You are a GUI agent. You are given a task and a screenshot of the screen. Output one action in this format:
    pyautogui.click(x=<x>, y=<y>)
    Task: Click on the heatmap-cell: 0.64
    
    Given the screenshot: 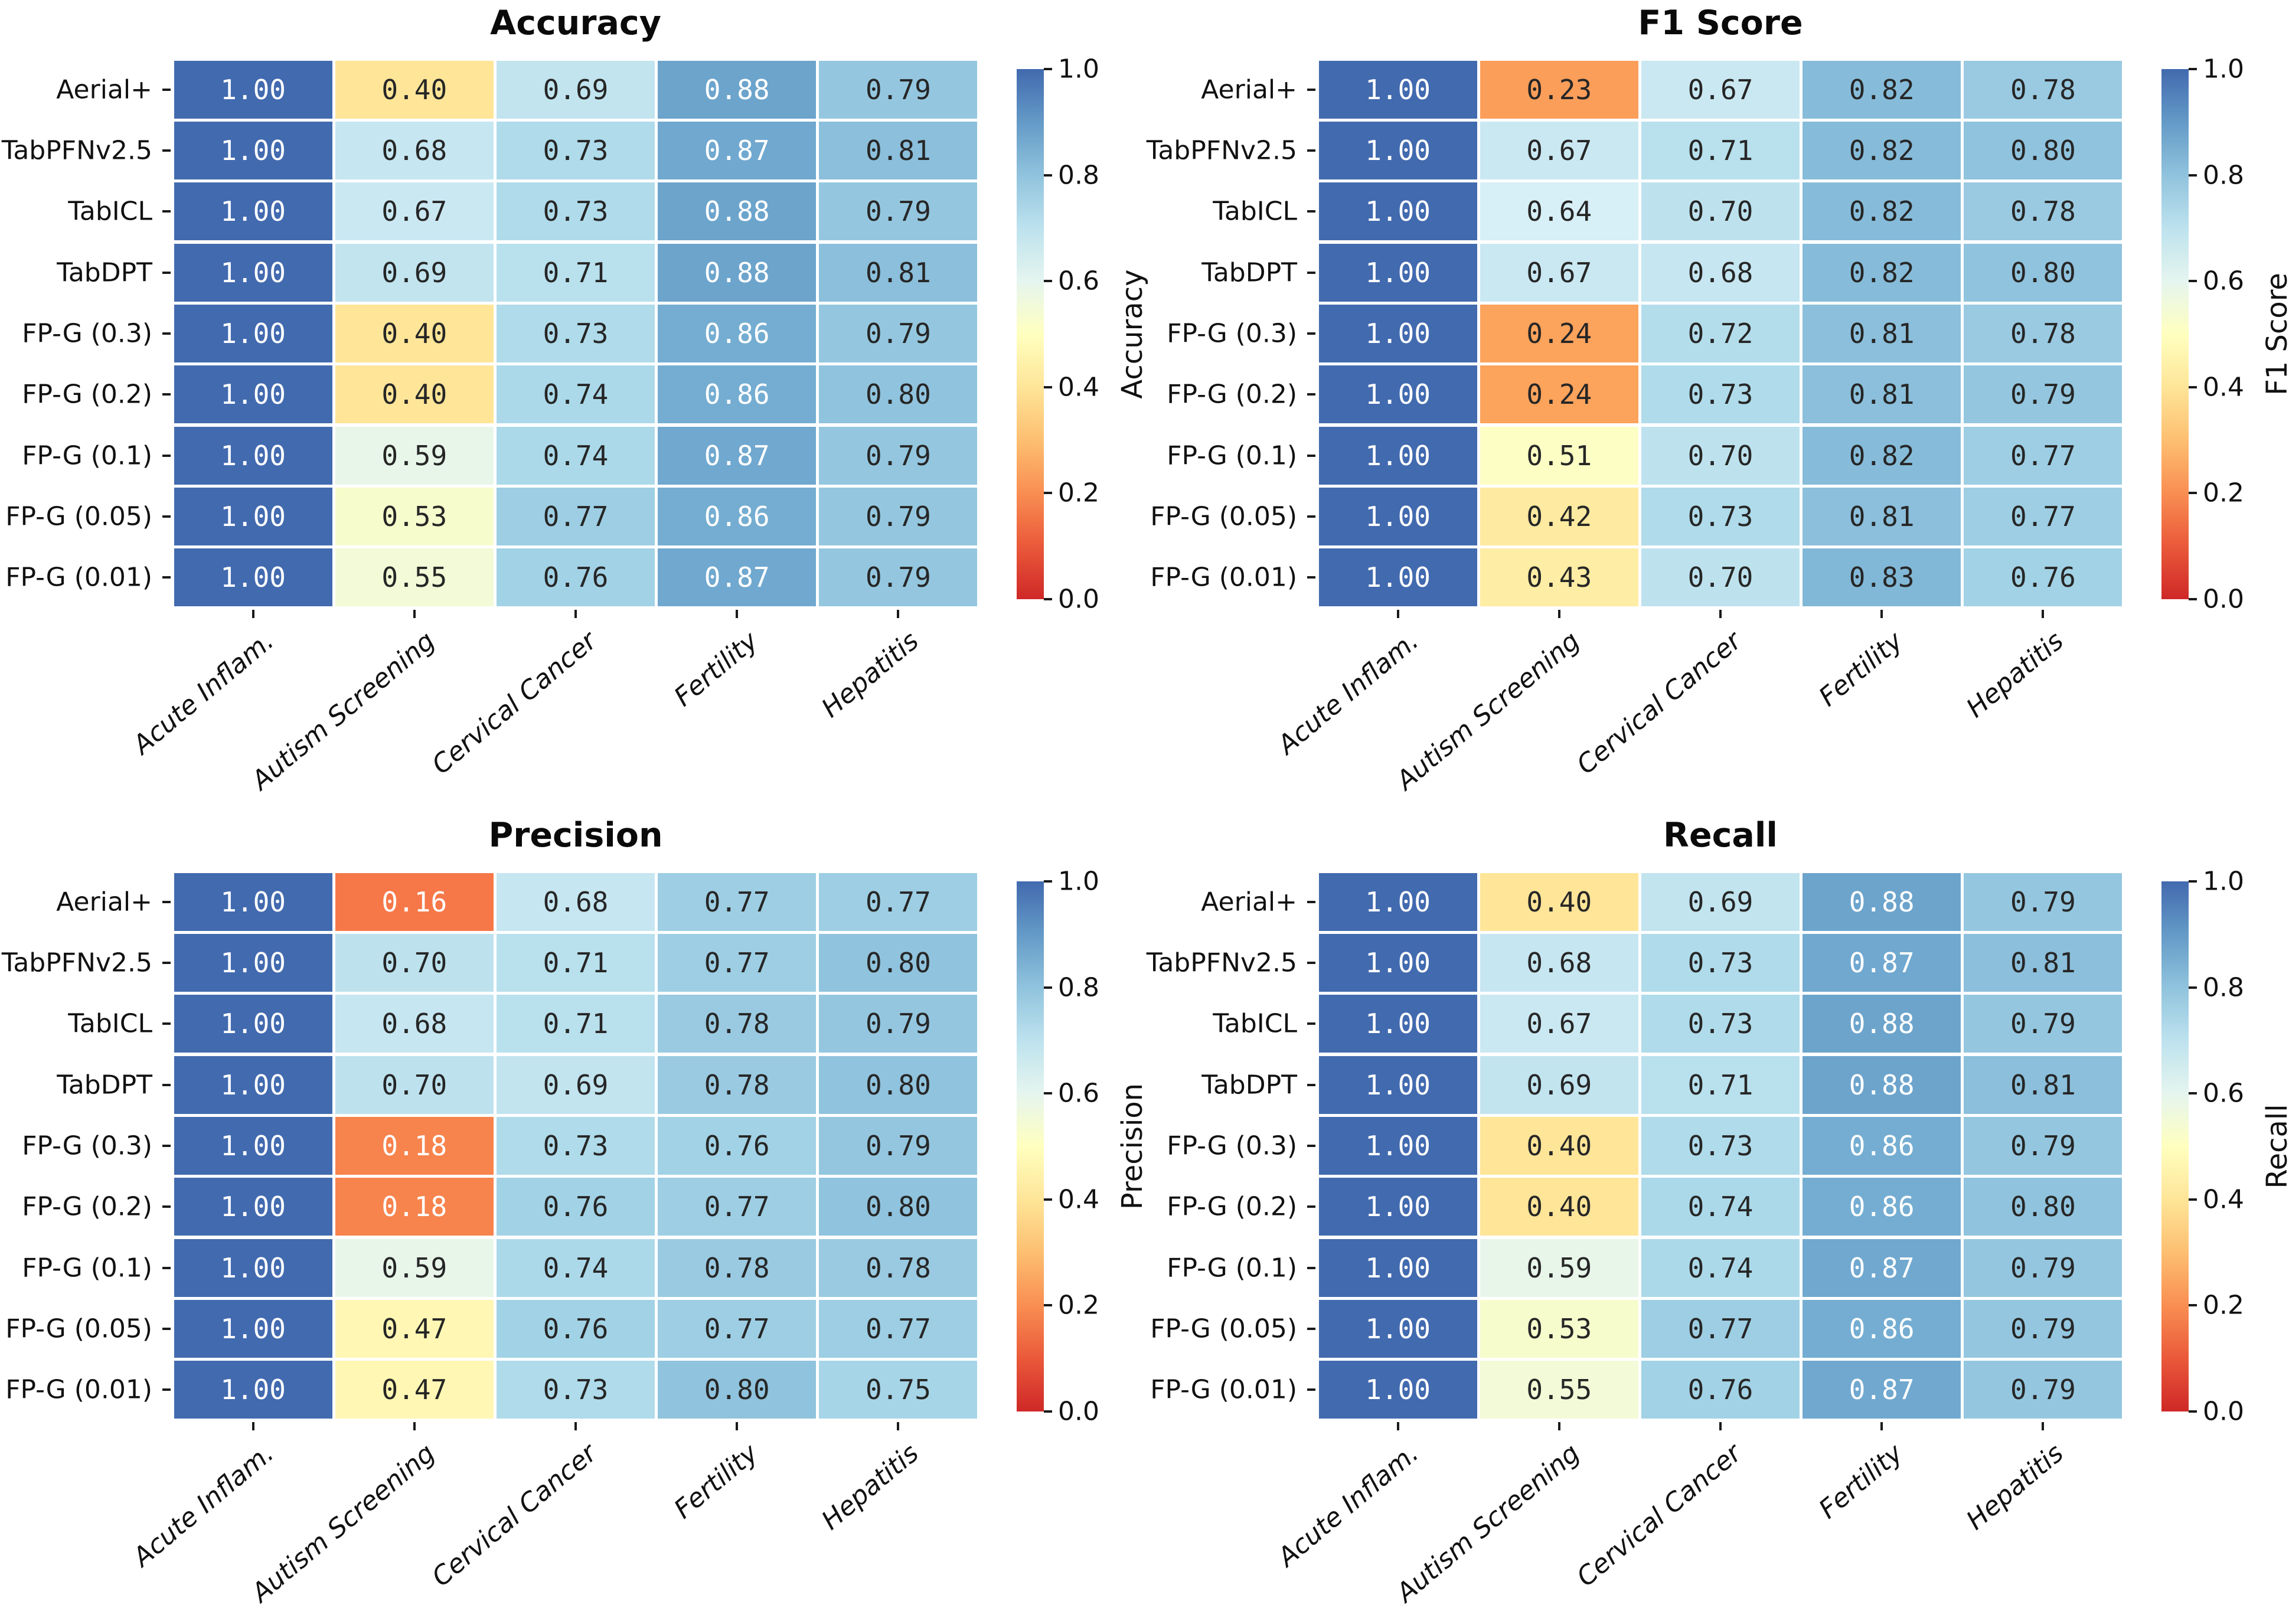 What is the action you would take?
    pyautogui.click(x=1559, y=211)
    